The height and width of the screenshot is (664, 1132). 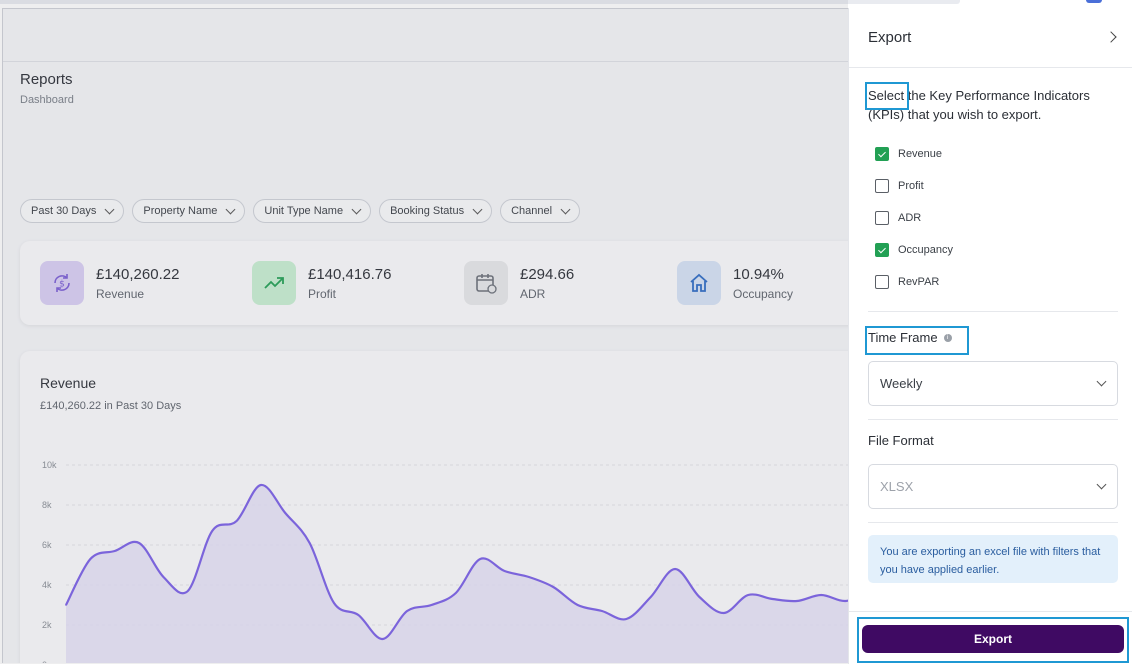 What do you see at coordinates (993, 486) in the screenshot?
I see `file-format-select: XLSX` at bounding box center [993, 486].